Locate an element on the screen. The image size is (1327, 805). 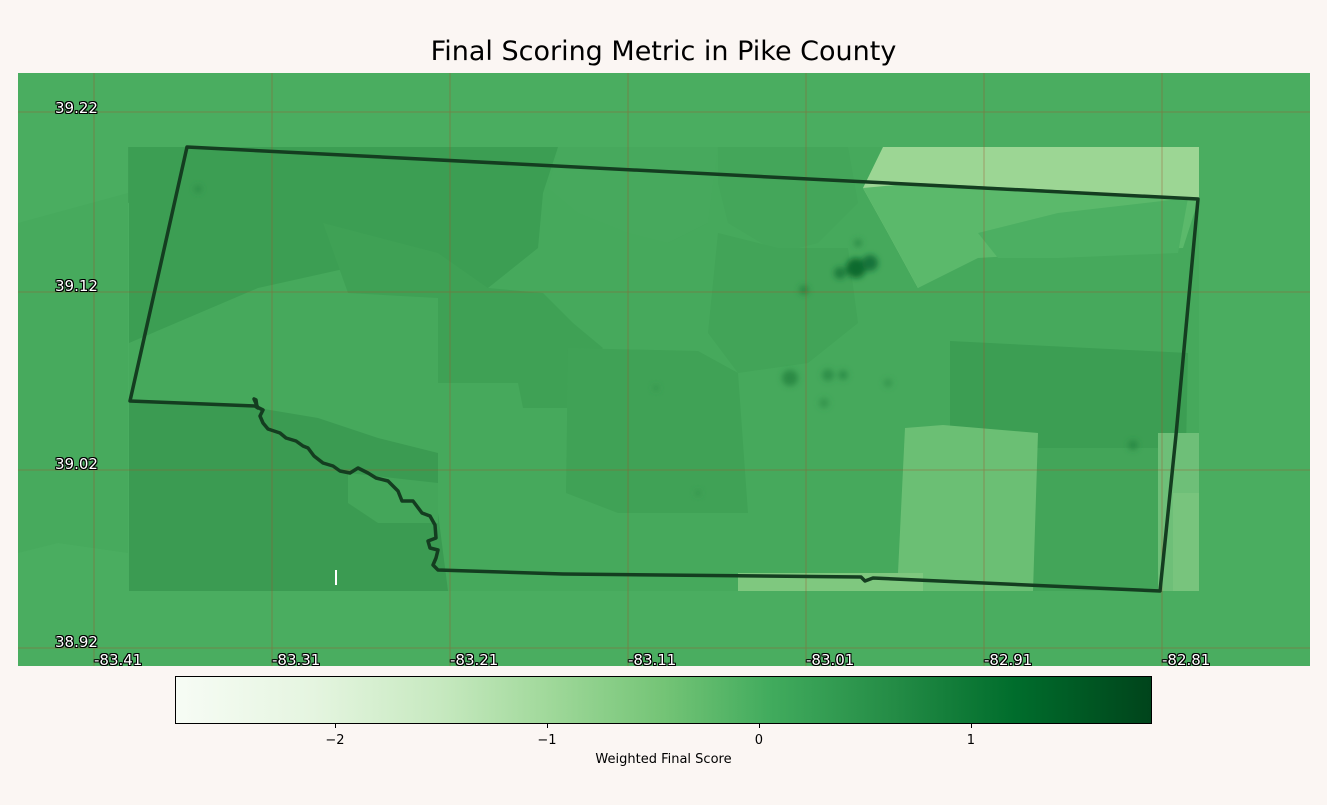
region-west-mid is located at coordinates (463, 315).